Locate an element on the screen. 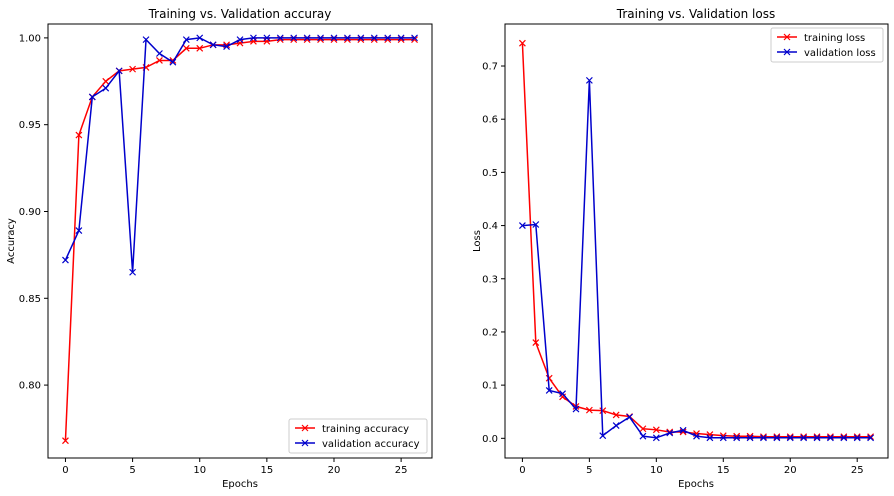 This screenshot has height=496, width=894. x-axis-label: Epochs is located at coordinates (240, 484).